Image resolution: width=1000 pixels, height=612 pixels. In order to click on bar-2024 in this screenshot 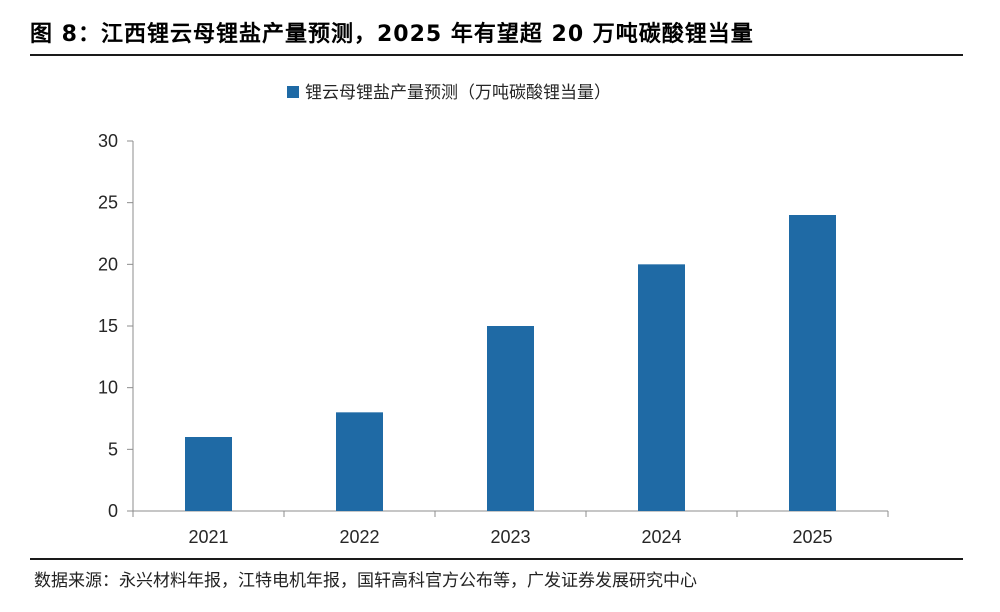, I will do `click(661, 387)`.